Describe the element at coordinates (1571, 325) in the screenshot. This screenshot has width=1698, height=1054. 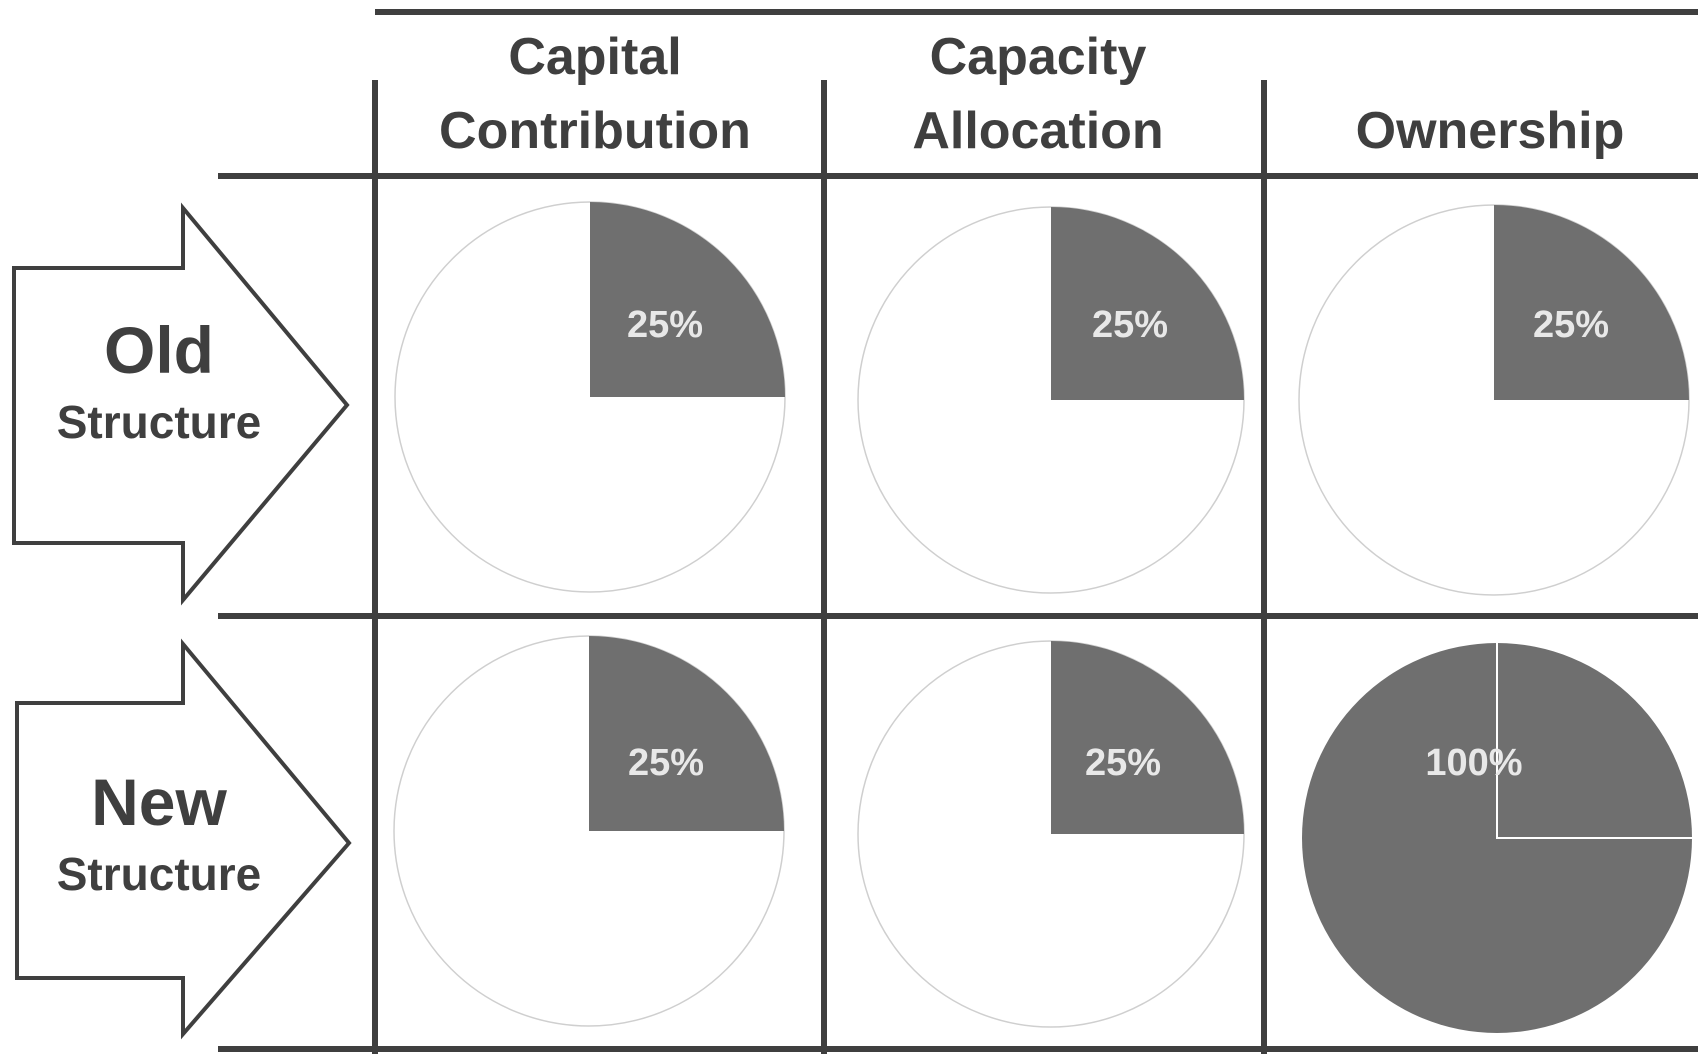
I see `pct-label-old-ownership: 25%` at that location.